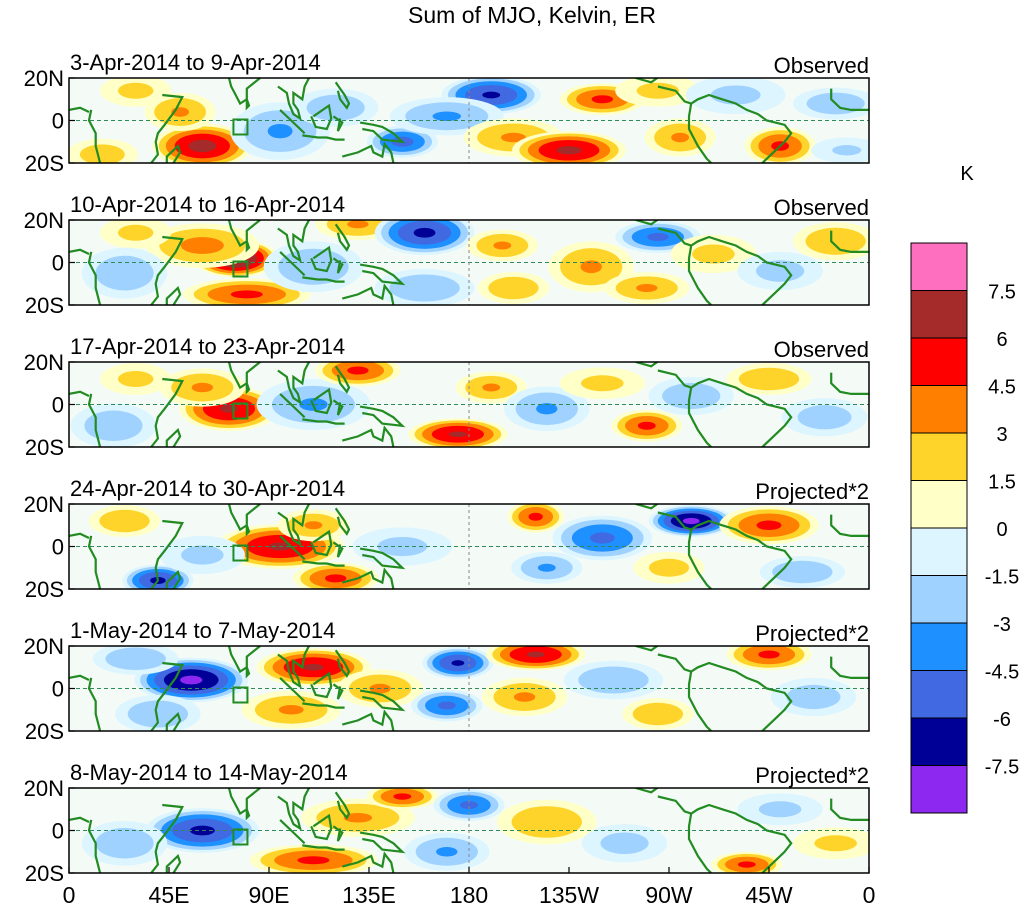 Image resolution: width=1024 pixels, height=921 pixels. I want to click on x-tick-label: 90E, so click(269, 895).